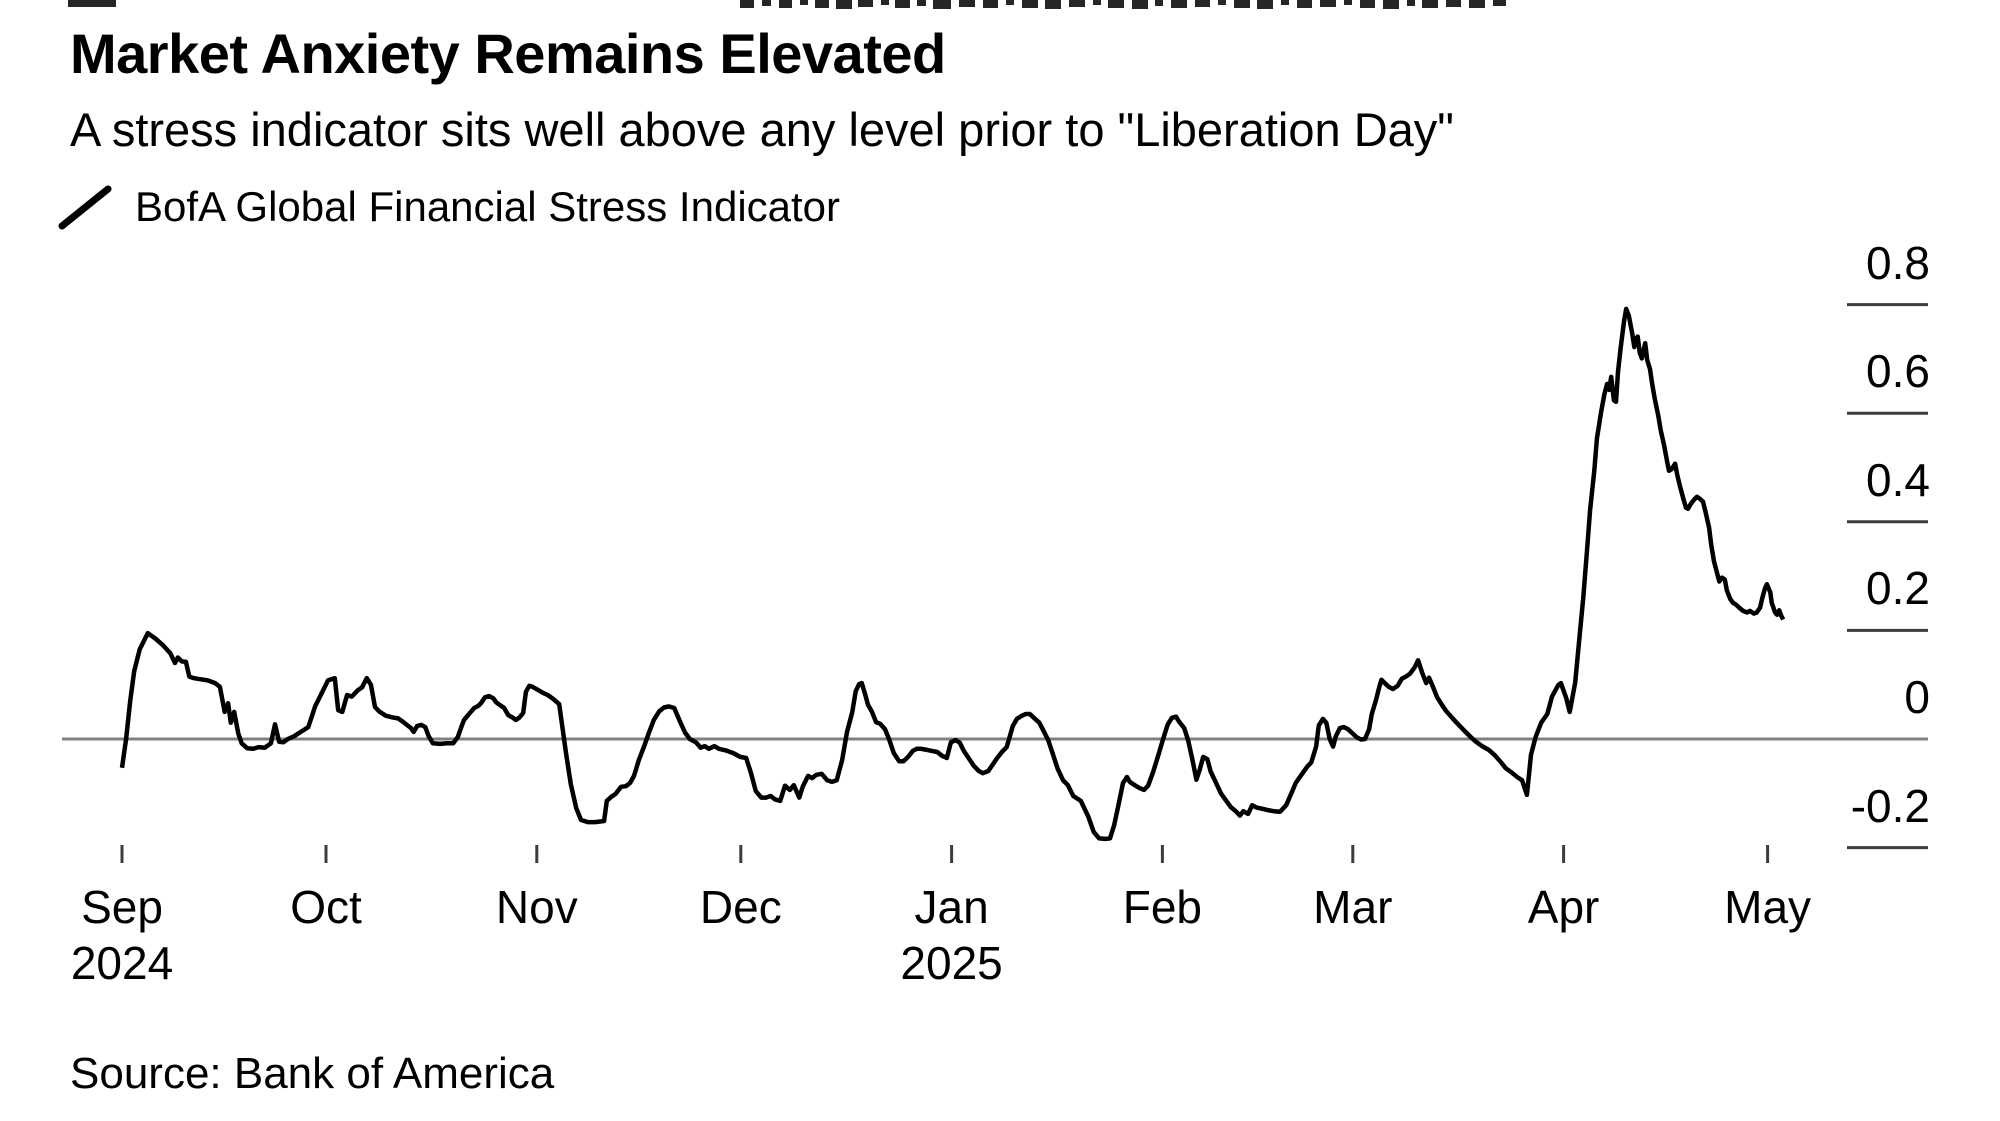 Image resolution: width=2000 pixels, height=1121 pixels. I want to click on x-axis-month-label: Sep, so click(122, 907).